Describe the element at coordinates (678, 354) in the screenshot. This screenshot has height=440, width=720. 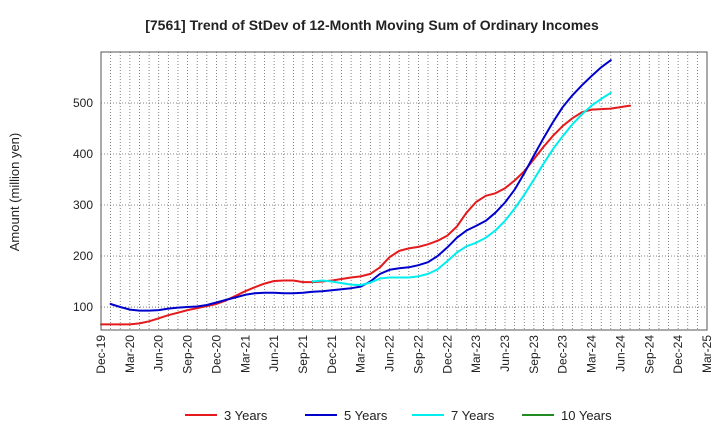
I see `x-tick-label: Dec-24` at that location.